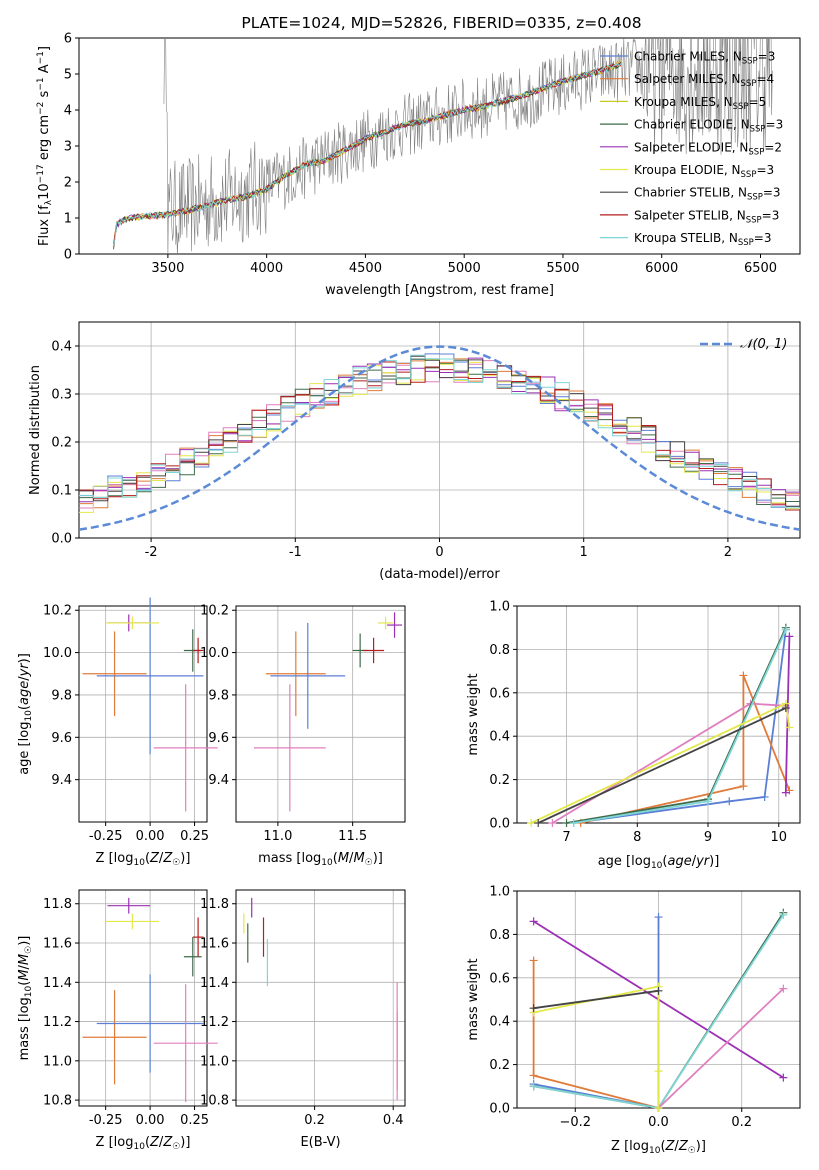 The height and width of the screenshot is (1170, 819). I want to click on legend-entry: Salpeter MILES, NSSP=4, so click(704, 80).